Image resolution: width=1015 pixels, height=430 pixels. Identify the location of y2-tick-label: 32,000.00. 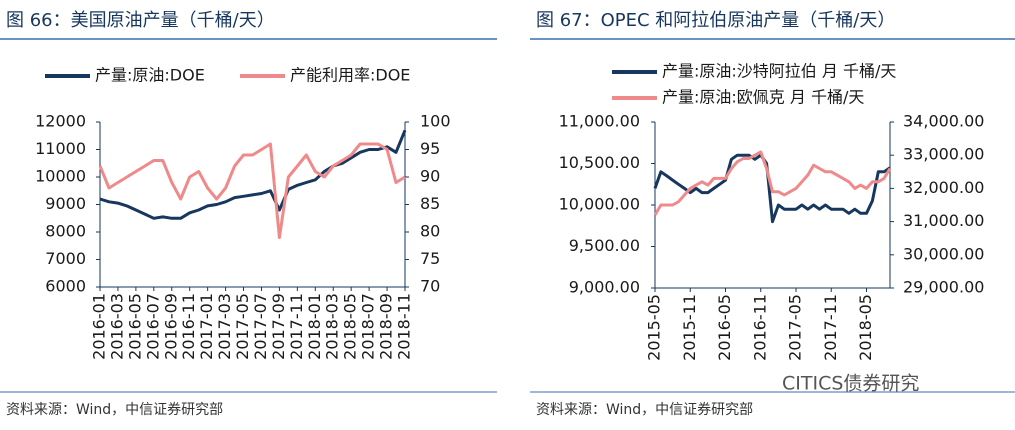
(943, 187).